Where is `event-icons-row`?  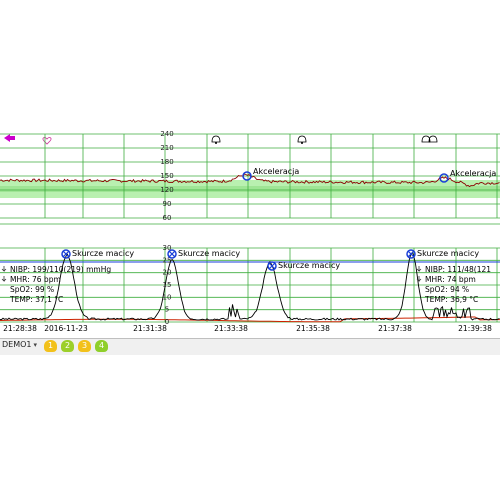
event-icons-row is located at coordinates (221, 139).